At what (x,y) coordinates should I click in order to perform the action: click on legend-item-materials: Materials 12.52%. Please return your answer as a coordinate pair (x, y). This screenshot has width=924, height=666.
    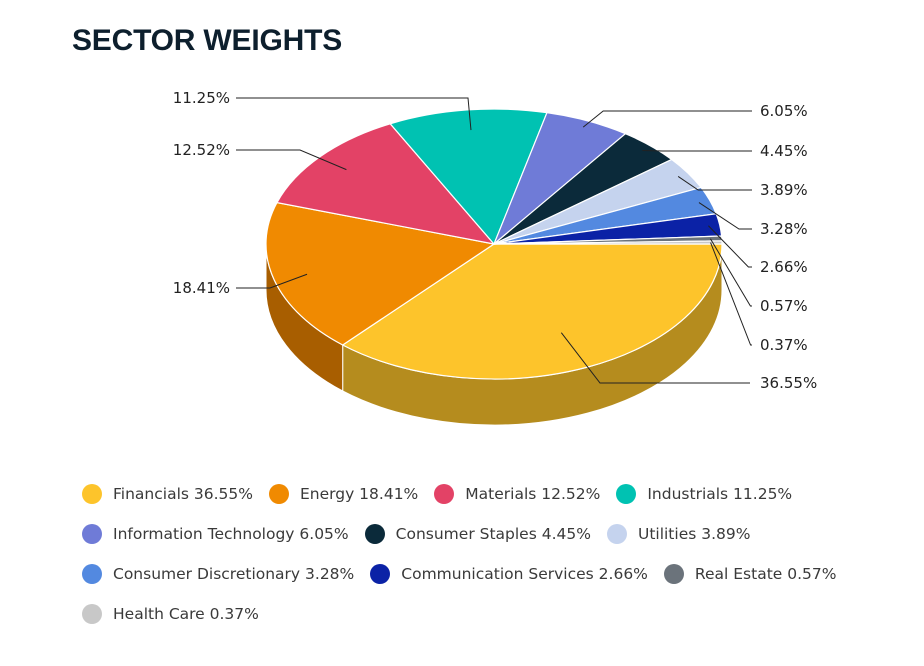
    Looking at the image, I should click on (517, 494).